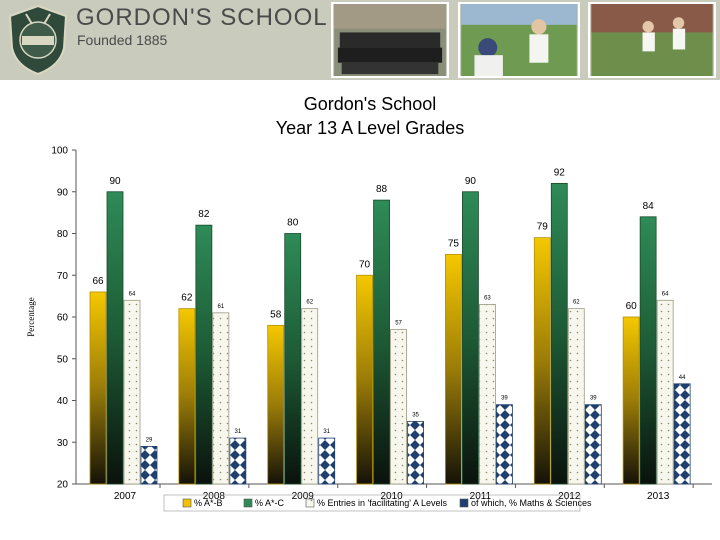 This screenshot has height=540, width=720. I want to click on bar-0-2010, so click(364, 379).